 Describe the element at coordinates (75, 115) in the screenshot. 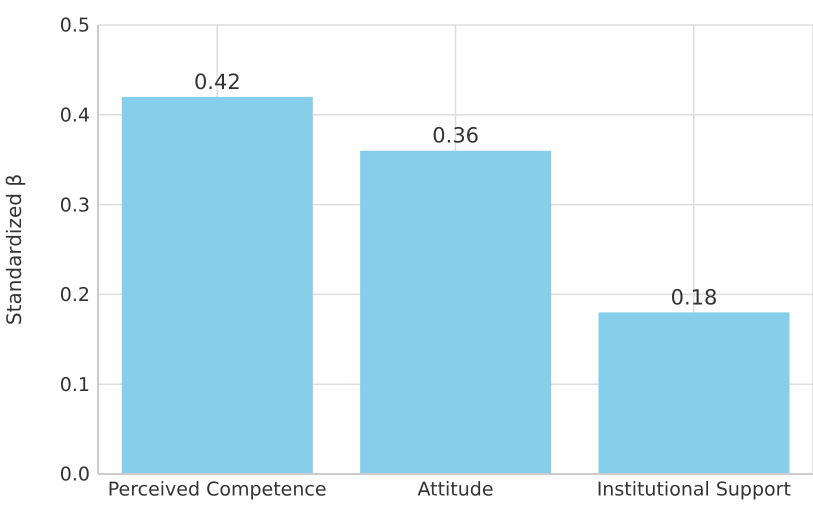

I see `y-tick-label: 0.4` at that location.